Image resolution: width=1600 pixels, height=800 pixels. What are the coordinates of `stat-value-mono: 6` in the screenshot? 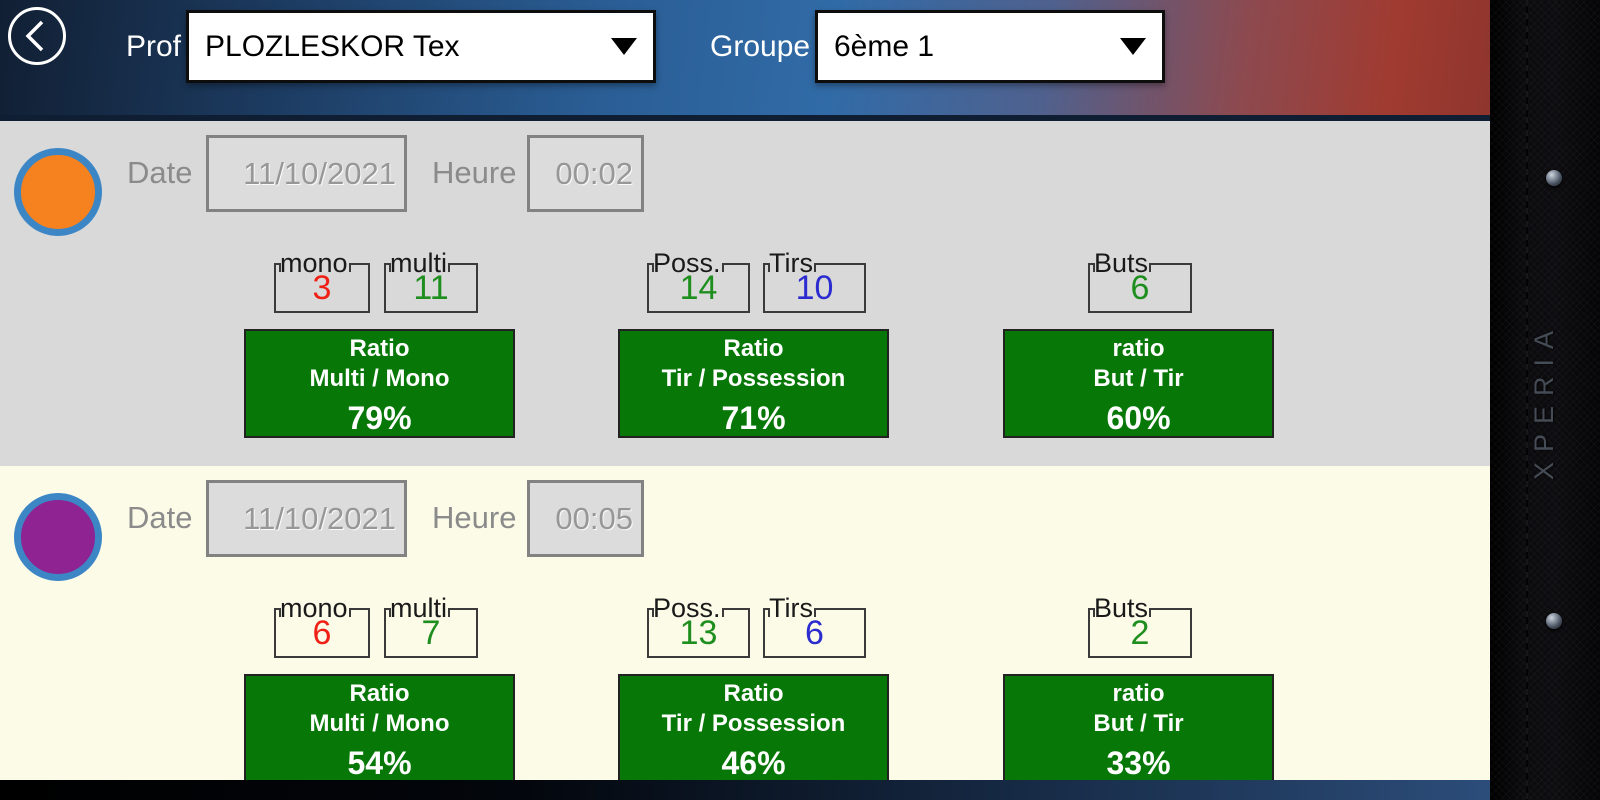 It's located at (322, 633).